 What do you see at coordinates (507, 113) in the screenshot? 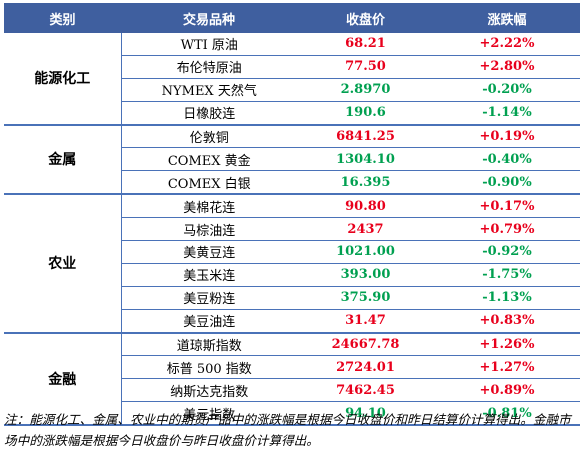
I see `change-pct-cell: -1.14%` at bounding box center [507, 113].